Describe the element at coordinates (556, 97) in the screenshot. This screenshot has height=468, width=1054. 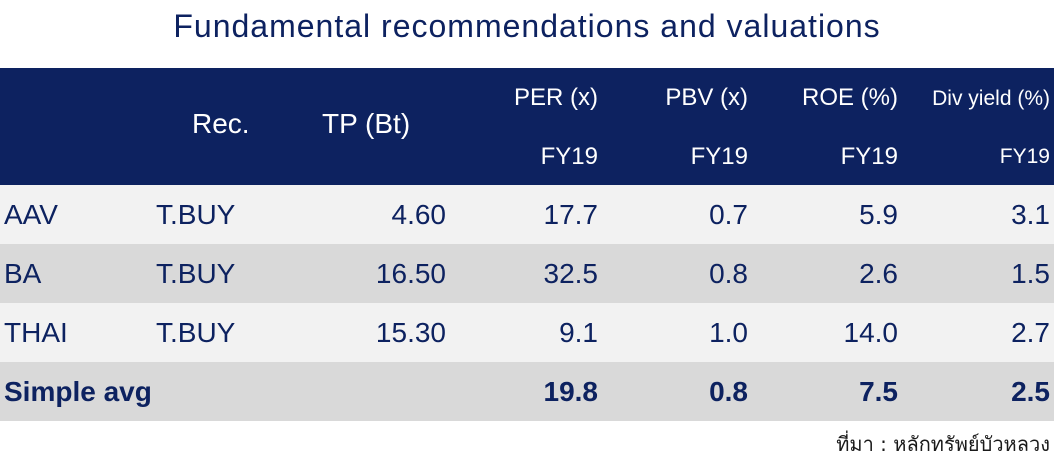
I see `header-per: PER (x)` at that location.